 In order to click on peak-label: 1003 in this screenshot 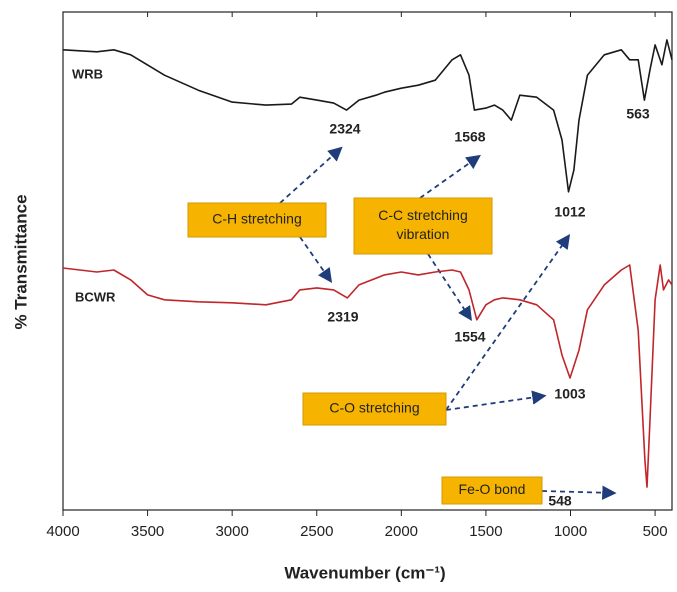, I will do `click(569, 394)`.